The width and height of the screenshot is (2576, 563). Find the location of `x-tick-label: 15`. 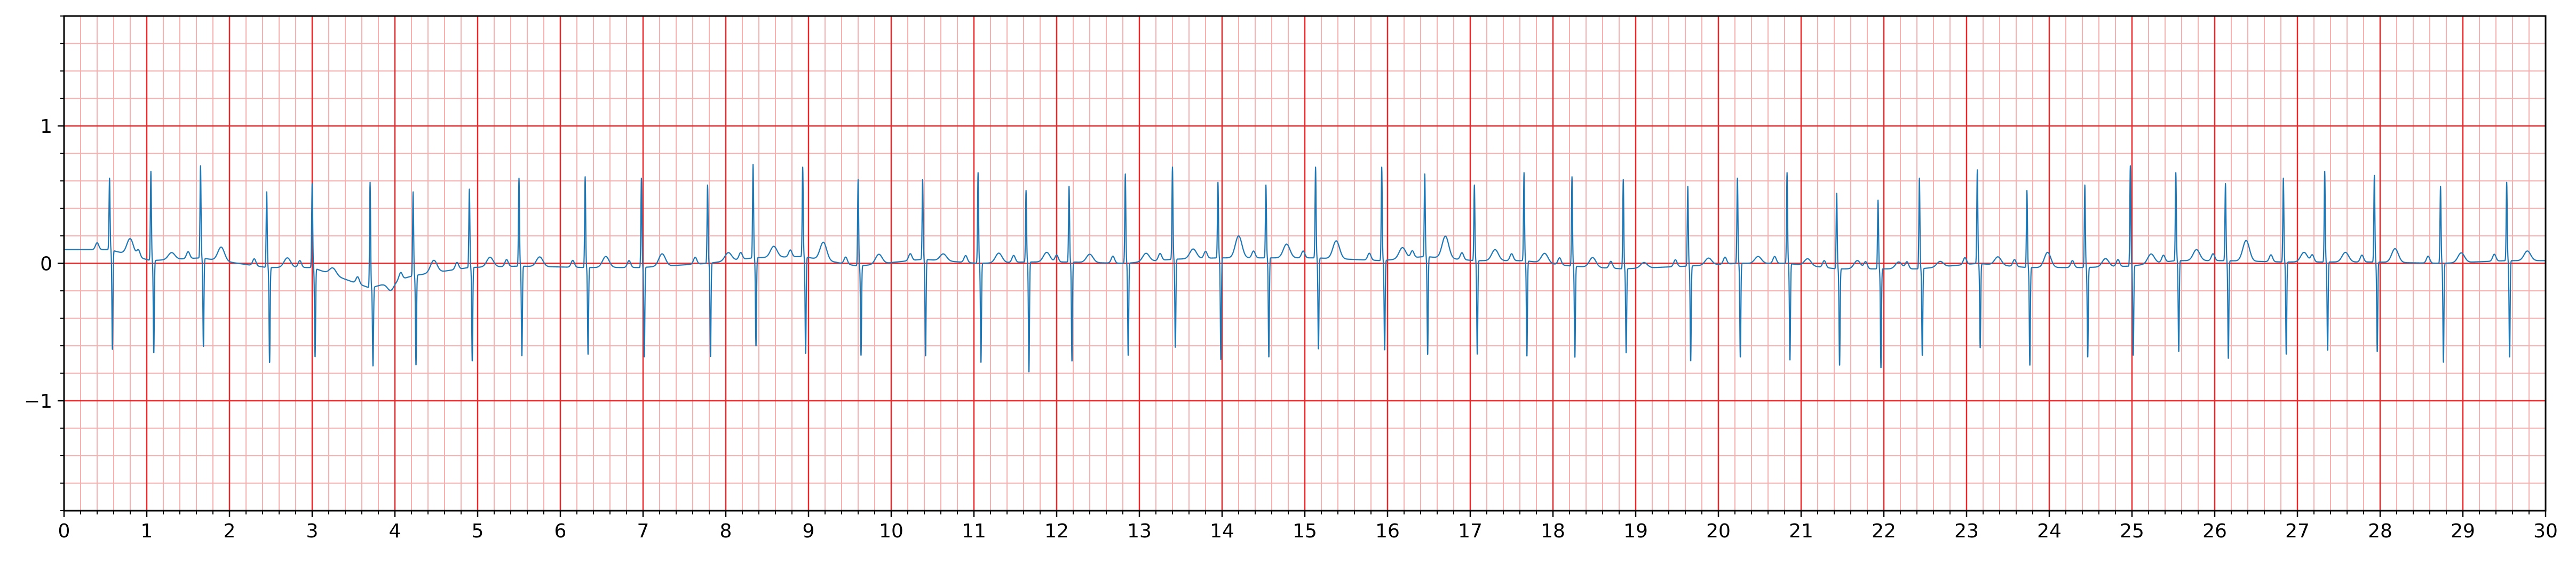

x-tick-label: 15 is located at coordinates (1305, 531).